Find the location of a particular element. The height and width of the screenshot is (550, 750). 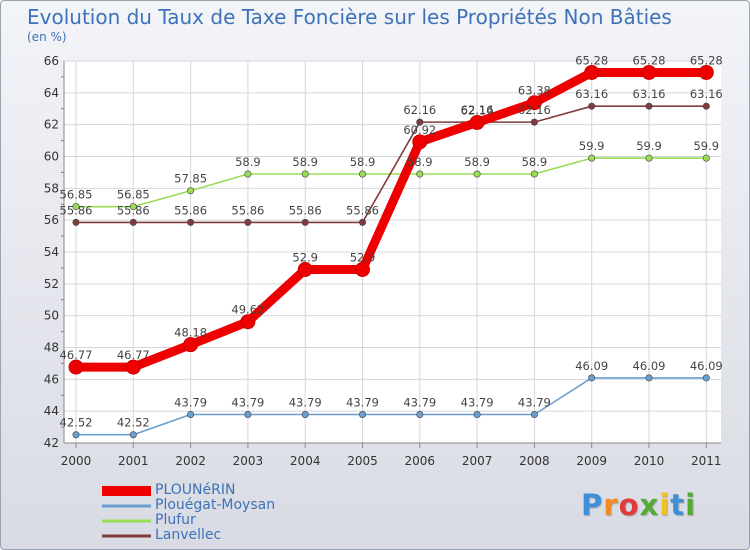

logo-letter: i is located at coordinates (665, 505).